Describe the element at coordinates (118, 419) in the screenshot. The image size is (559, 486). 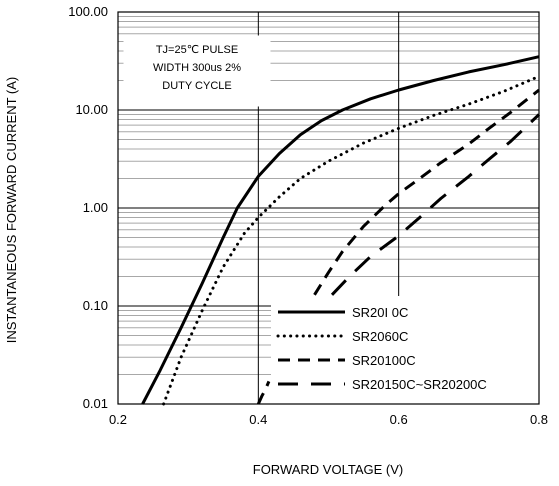
I see `x-tick-label: 0.2` at that location.